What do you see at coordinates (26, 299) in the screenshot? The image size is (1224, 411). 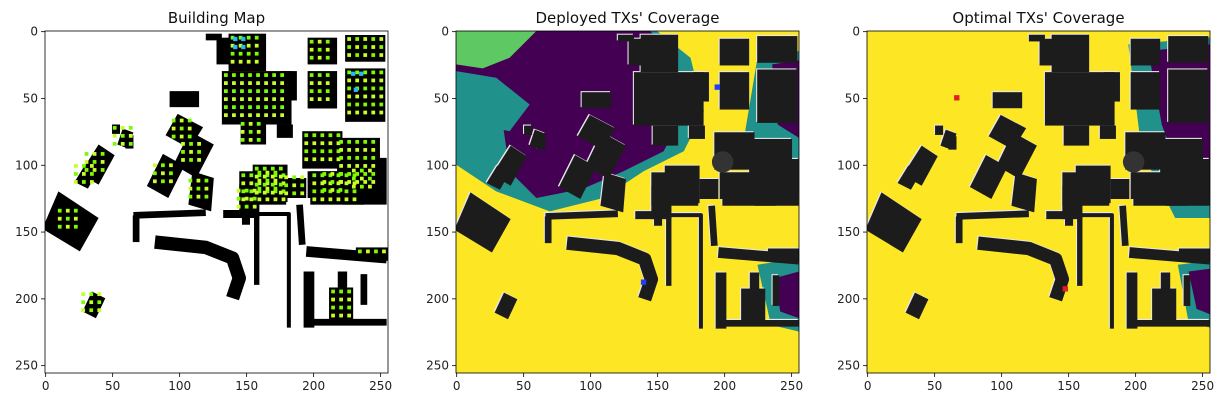 I see `y-tick-label: 200` at bounding box center [26, 299].